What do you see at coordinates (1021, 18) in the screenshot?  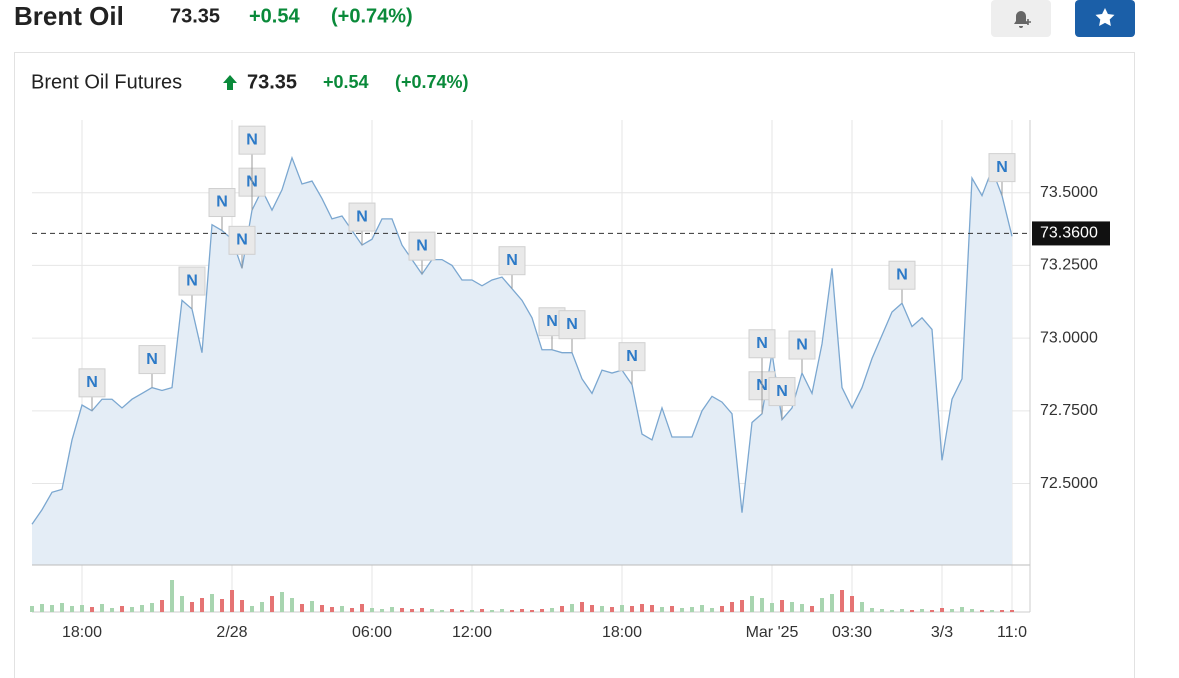 I see `alert-button` at bounding box center [1021, 18].